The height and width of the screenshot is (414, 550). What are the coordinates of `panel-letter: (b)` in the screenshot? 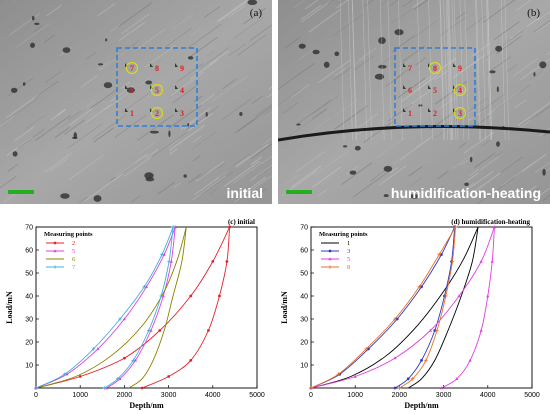 It's located at (533, 13).